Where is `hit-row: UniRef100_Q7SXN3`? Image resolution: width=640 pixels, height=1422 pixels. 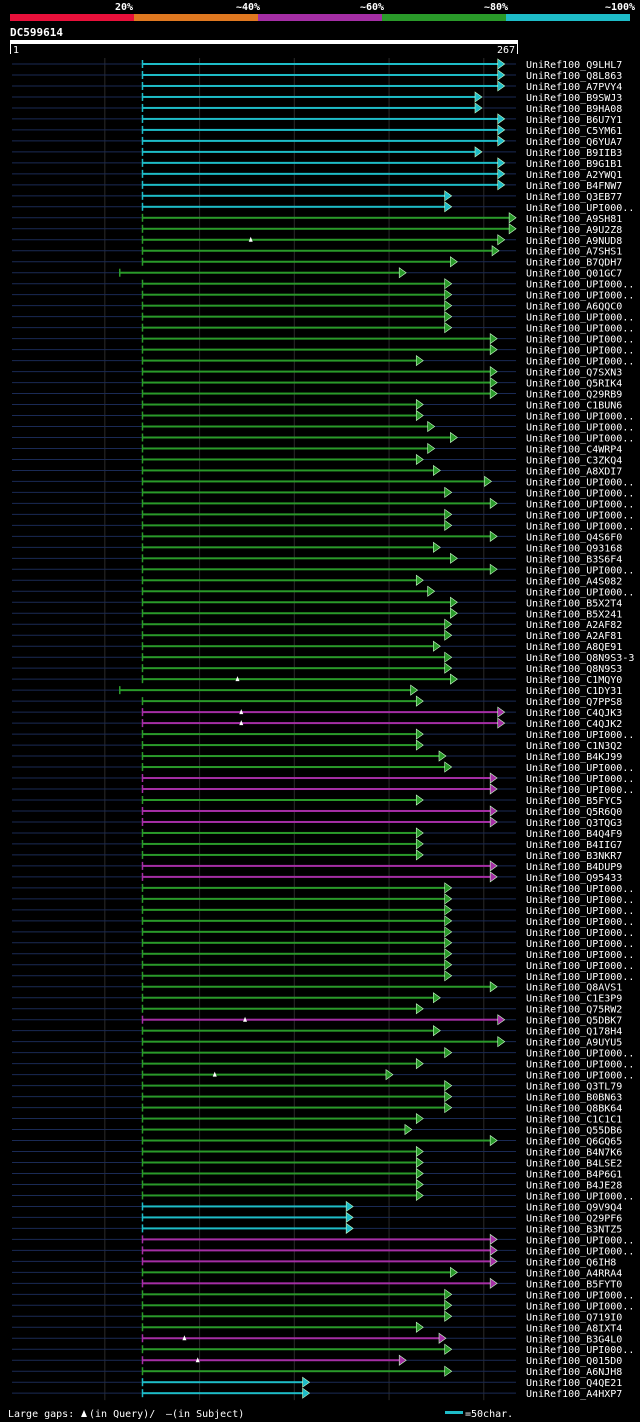
hit-row: UniRef100_Q7SXN3 is located at coordinates (317, 372).